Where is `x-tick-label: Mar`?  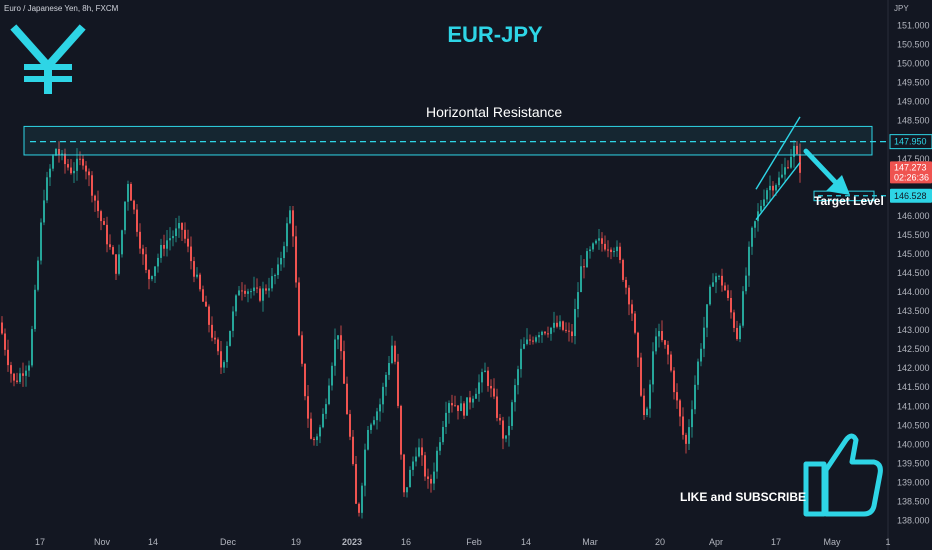
x-tick-label: Mar is located at coordinates (590, 542).